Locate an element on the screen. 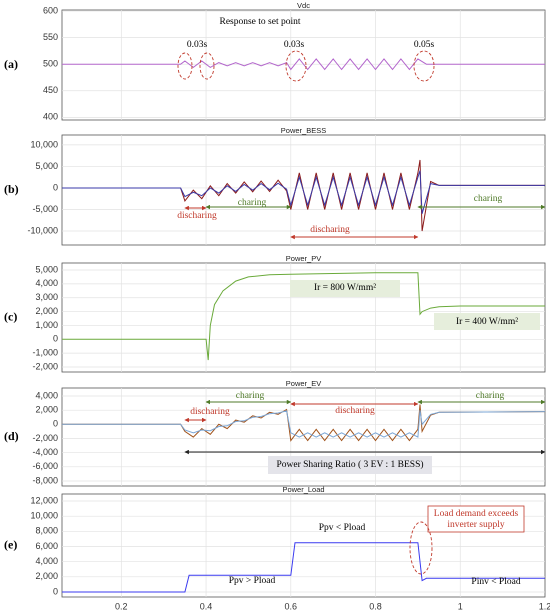 This screenshot has width=550, height=616. panel-label: (d) is located at coordinates (11, 436).